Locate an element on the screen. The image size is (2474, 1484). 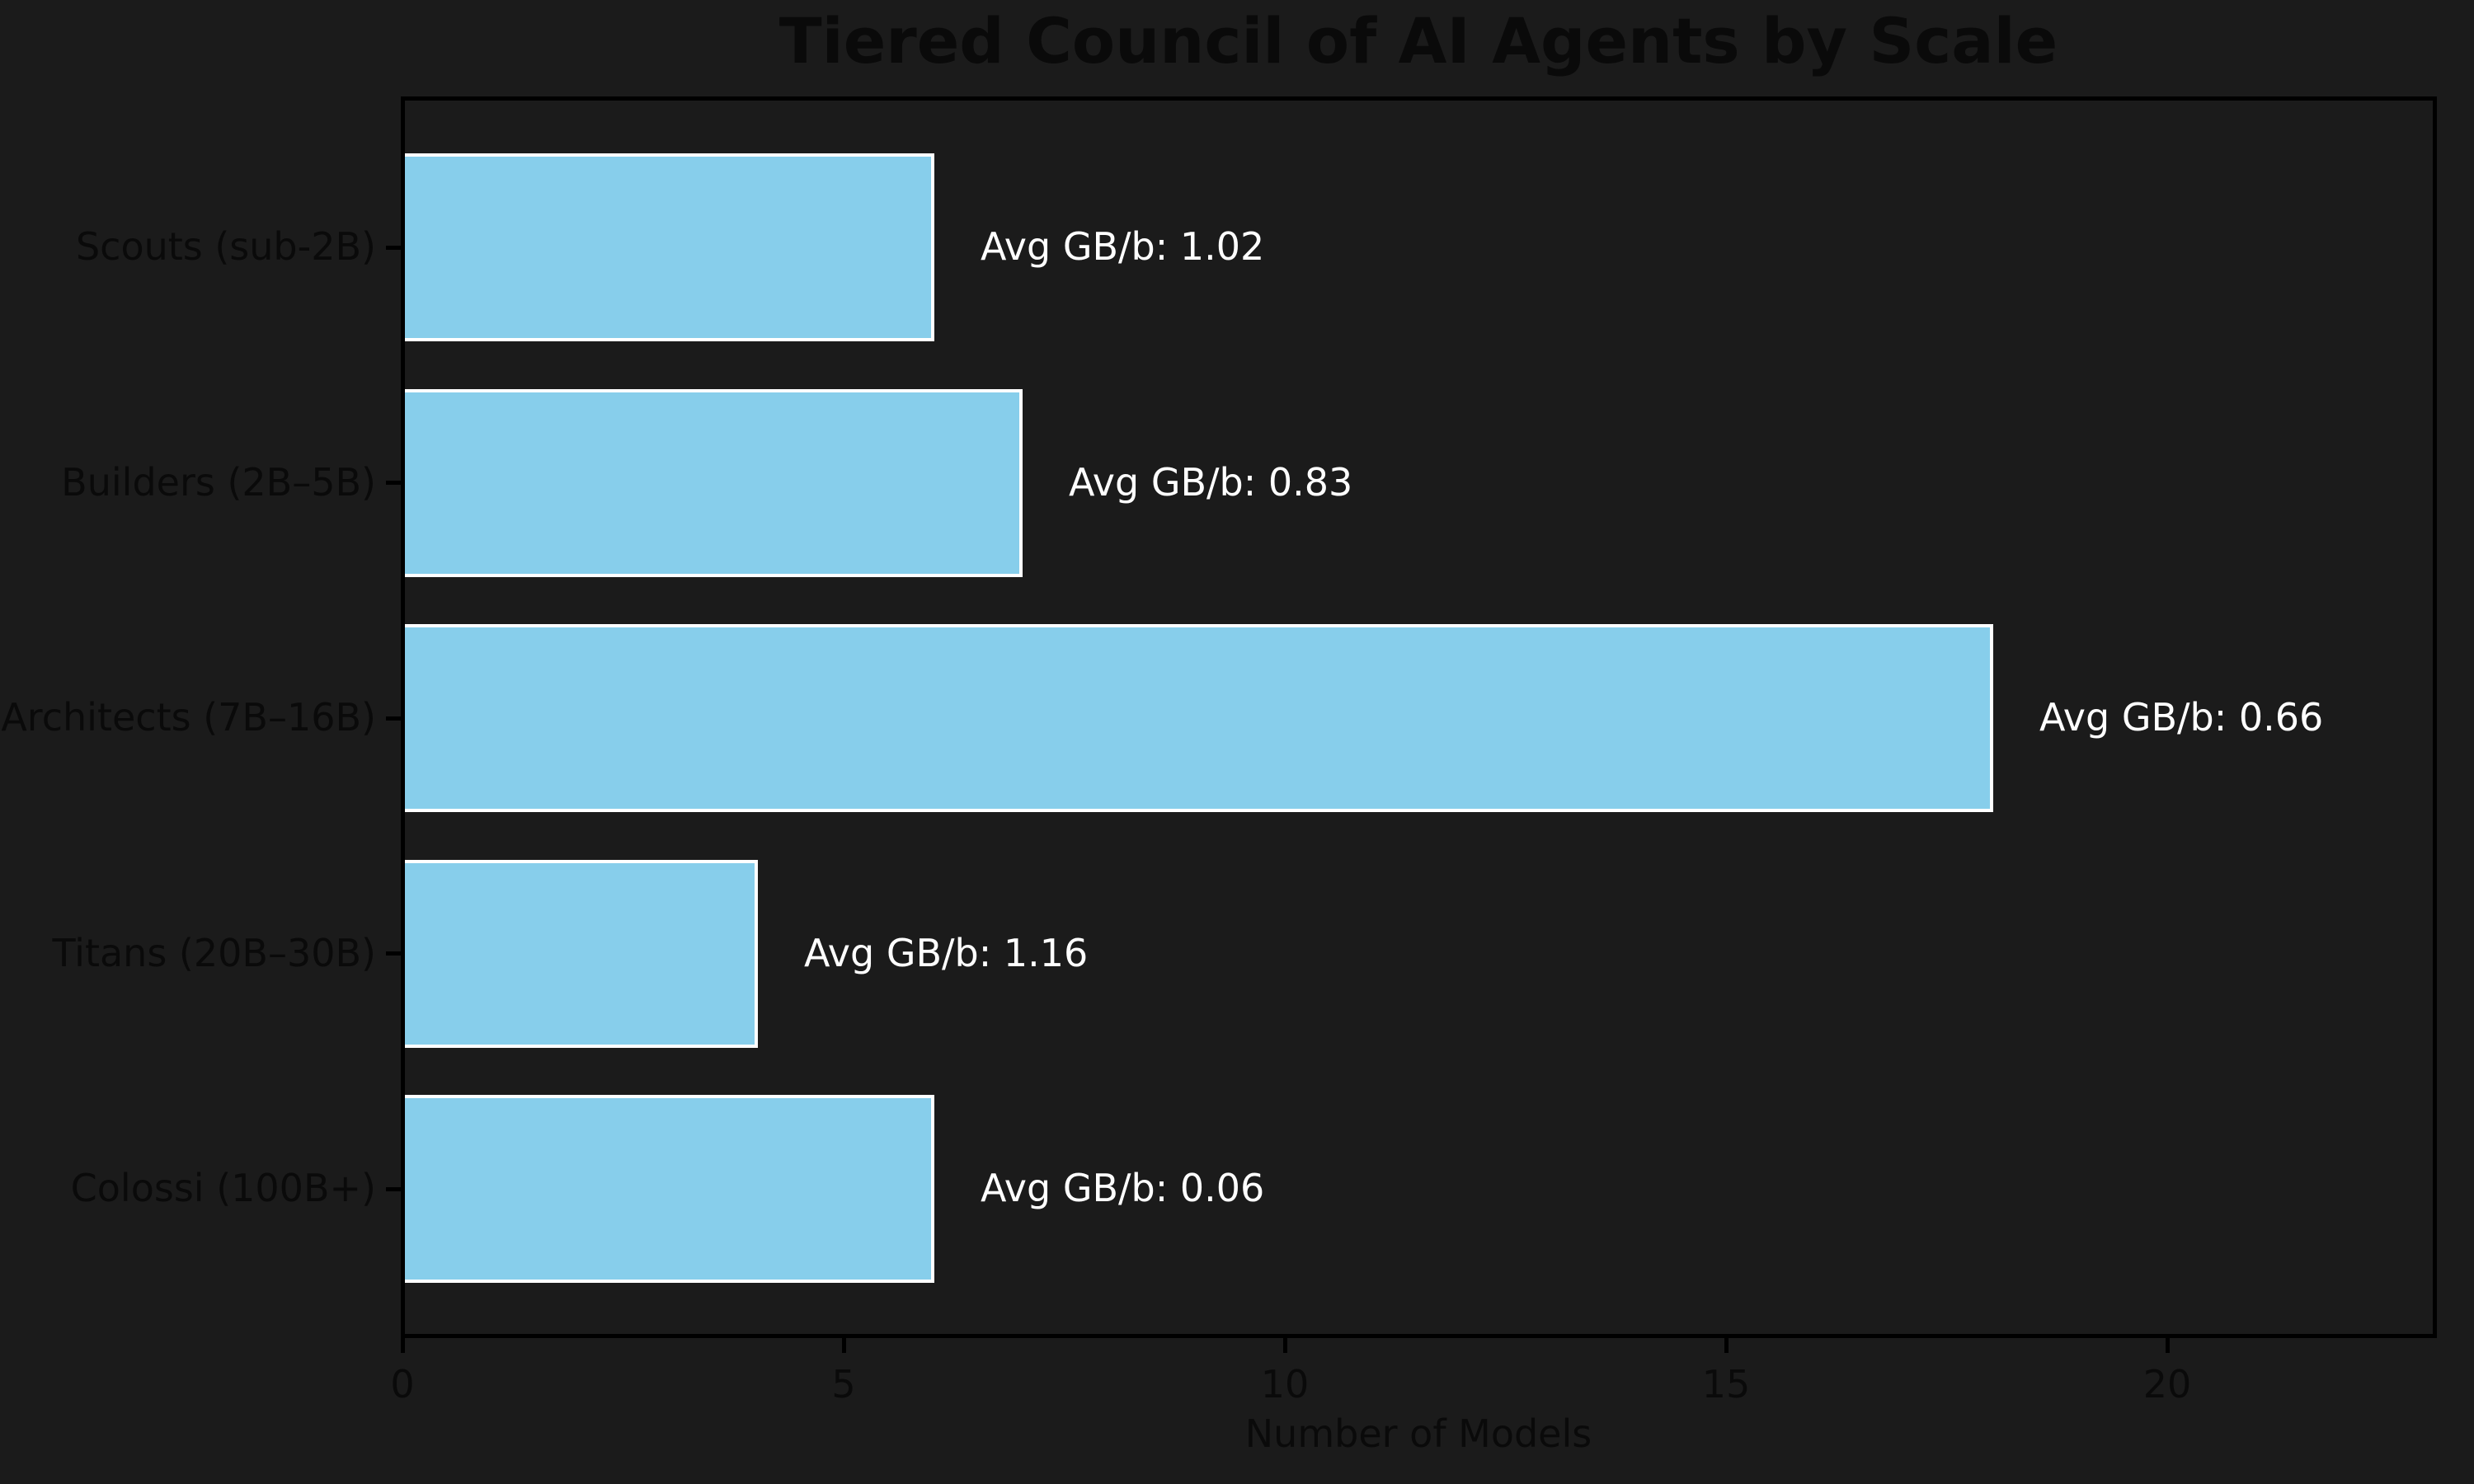
y-tick-label: Builders (2B–5B) is located at coordinates (218, 482).